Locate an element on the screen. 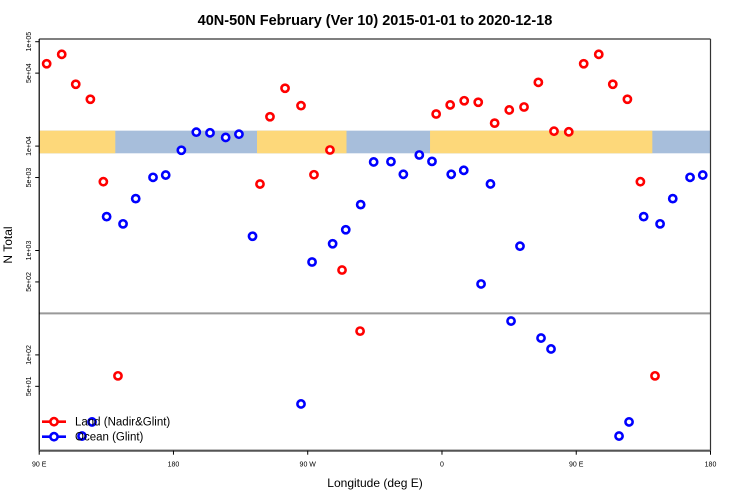 The image size is (750, 500). y-tick-label: 1e+05 is located at coordinates (29, 42).